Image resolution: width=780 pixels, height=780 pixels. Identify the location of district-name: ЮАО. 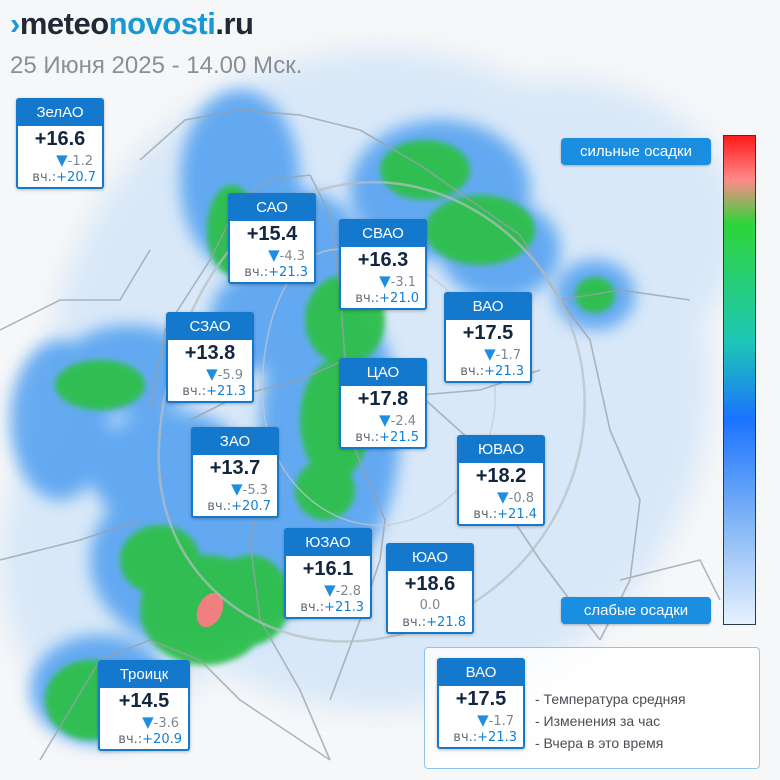
(430, 558).